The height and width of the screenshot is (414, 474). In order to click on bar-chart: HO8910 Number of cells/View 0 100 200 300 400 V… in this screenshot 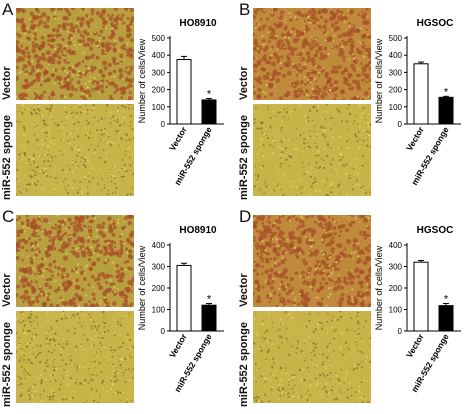, I will do `click(180, 309)`.